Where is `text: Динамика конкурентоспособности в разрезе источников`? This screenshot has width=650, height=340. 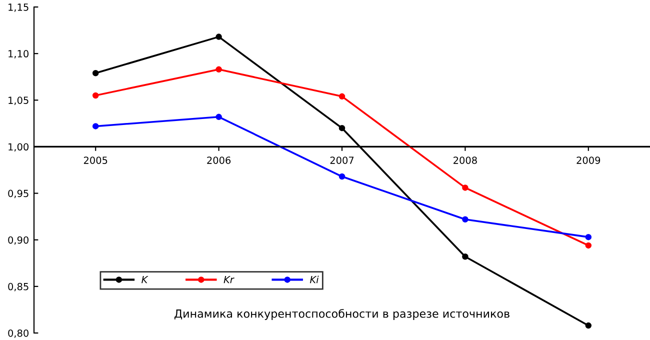
text: Динамика конкурентоспособности в разрезе источников is located at coordinates (342, 314).